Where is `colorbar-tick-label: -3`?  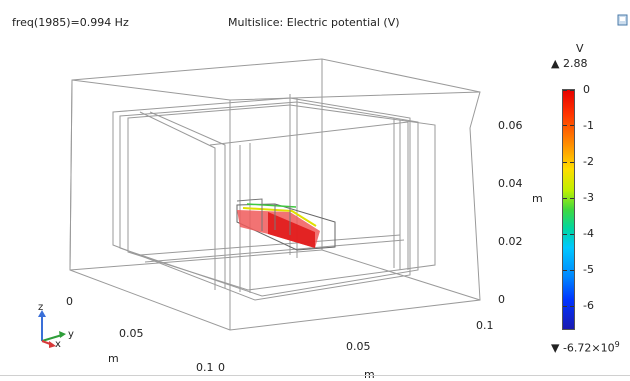 colorbar-tick-label: -3 is located at coordinates (588, 197).